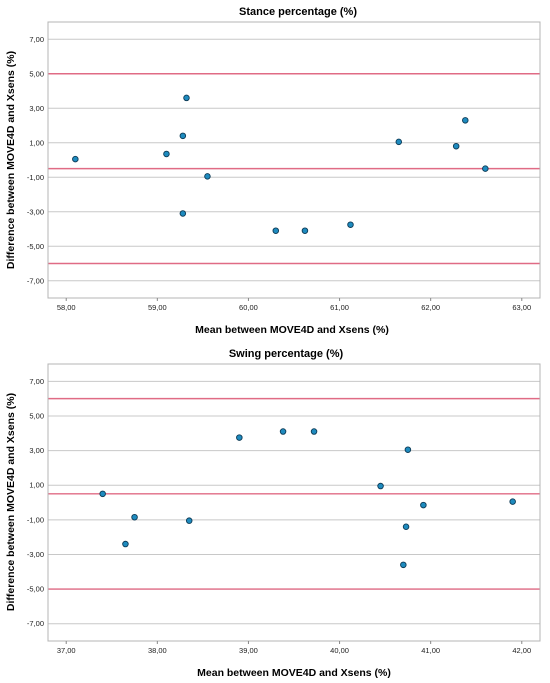 Image resolution: width=550 pixels, height=683 pixels. Describe the element at coordinates (248, 650) in the screenshot. I see `x-tick-label: 39,00` at that location.